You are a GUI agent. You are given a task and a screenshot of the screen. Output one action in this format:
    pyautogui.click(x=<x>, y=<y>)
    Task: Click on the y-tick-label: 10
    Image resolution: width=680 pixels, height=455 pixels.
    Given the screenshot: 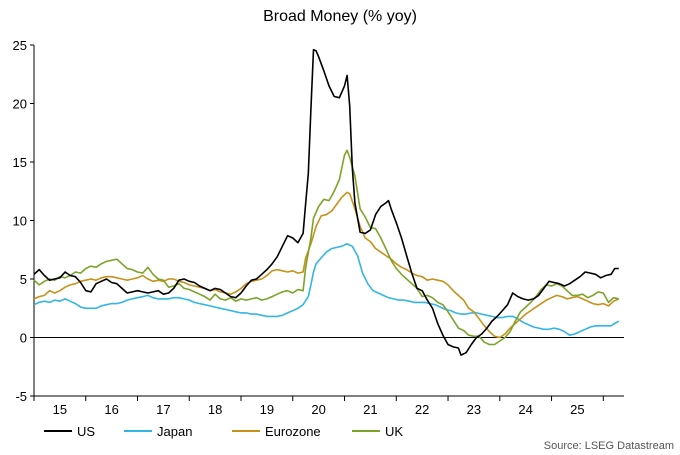 What is the action you would take?
    pyautogui.click(x=20, y=221)
    